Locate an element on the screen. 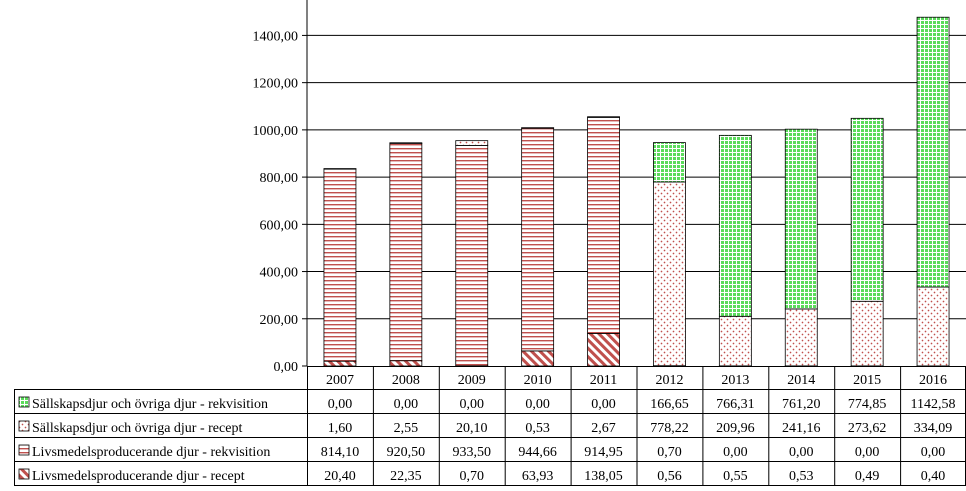 The image size is (966, 491). data-label: 22,35 is located at coordinates (406, 476).